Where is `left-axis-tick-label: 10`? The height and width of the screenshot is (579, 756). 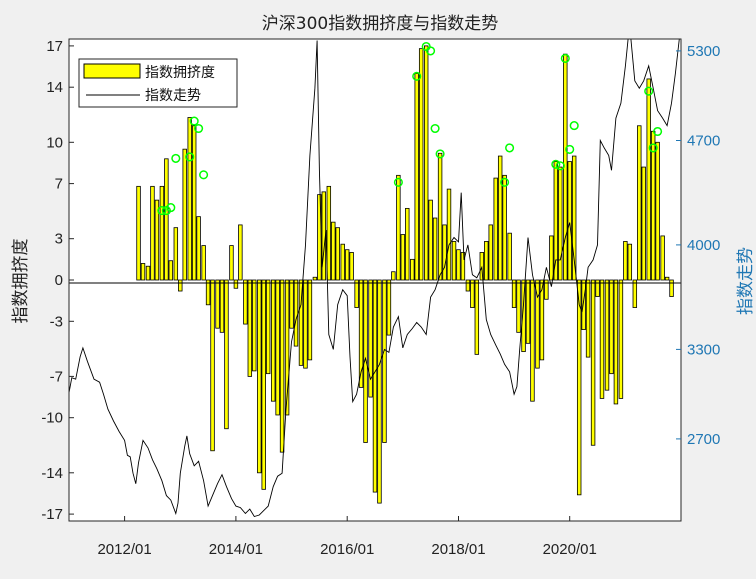 left-axis-tick-label: 10 is located at coordinates (54, 142).